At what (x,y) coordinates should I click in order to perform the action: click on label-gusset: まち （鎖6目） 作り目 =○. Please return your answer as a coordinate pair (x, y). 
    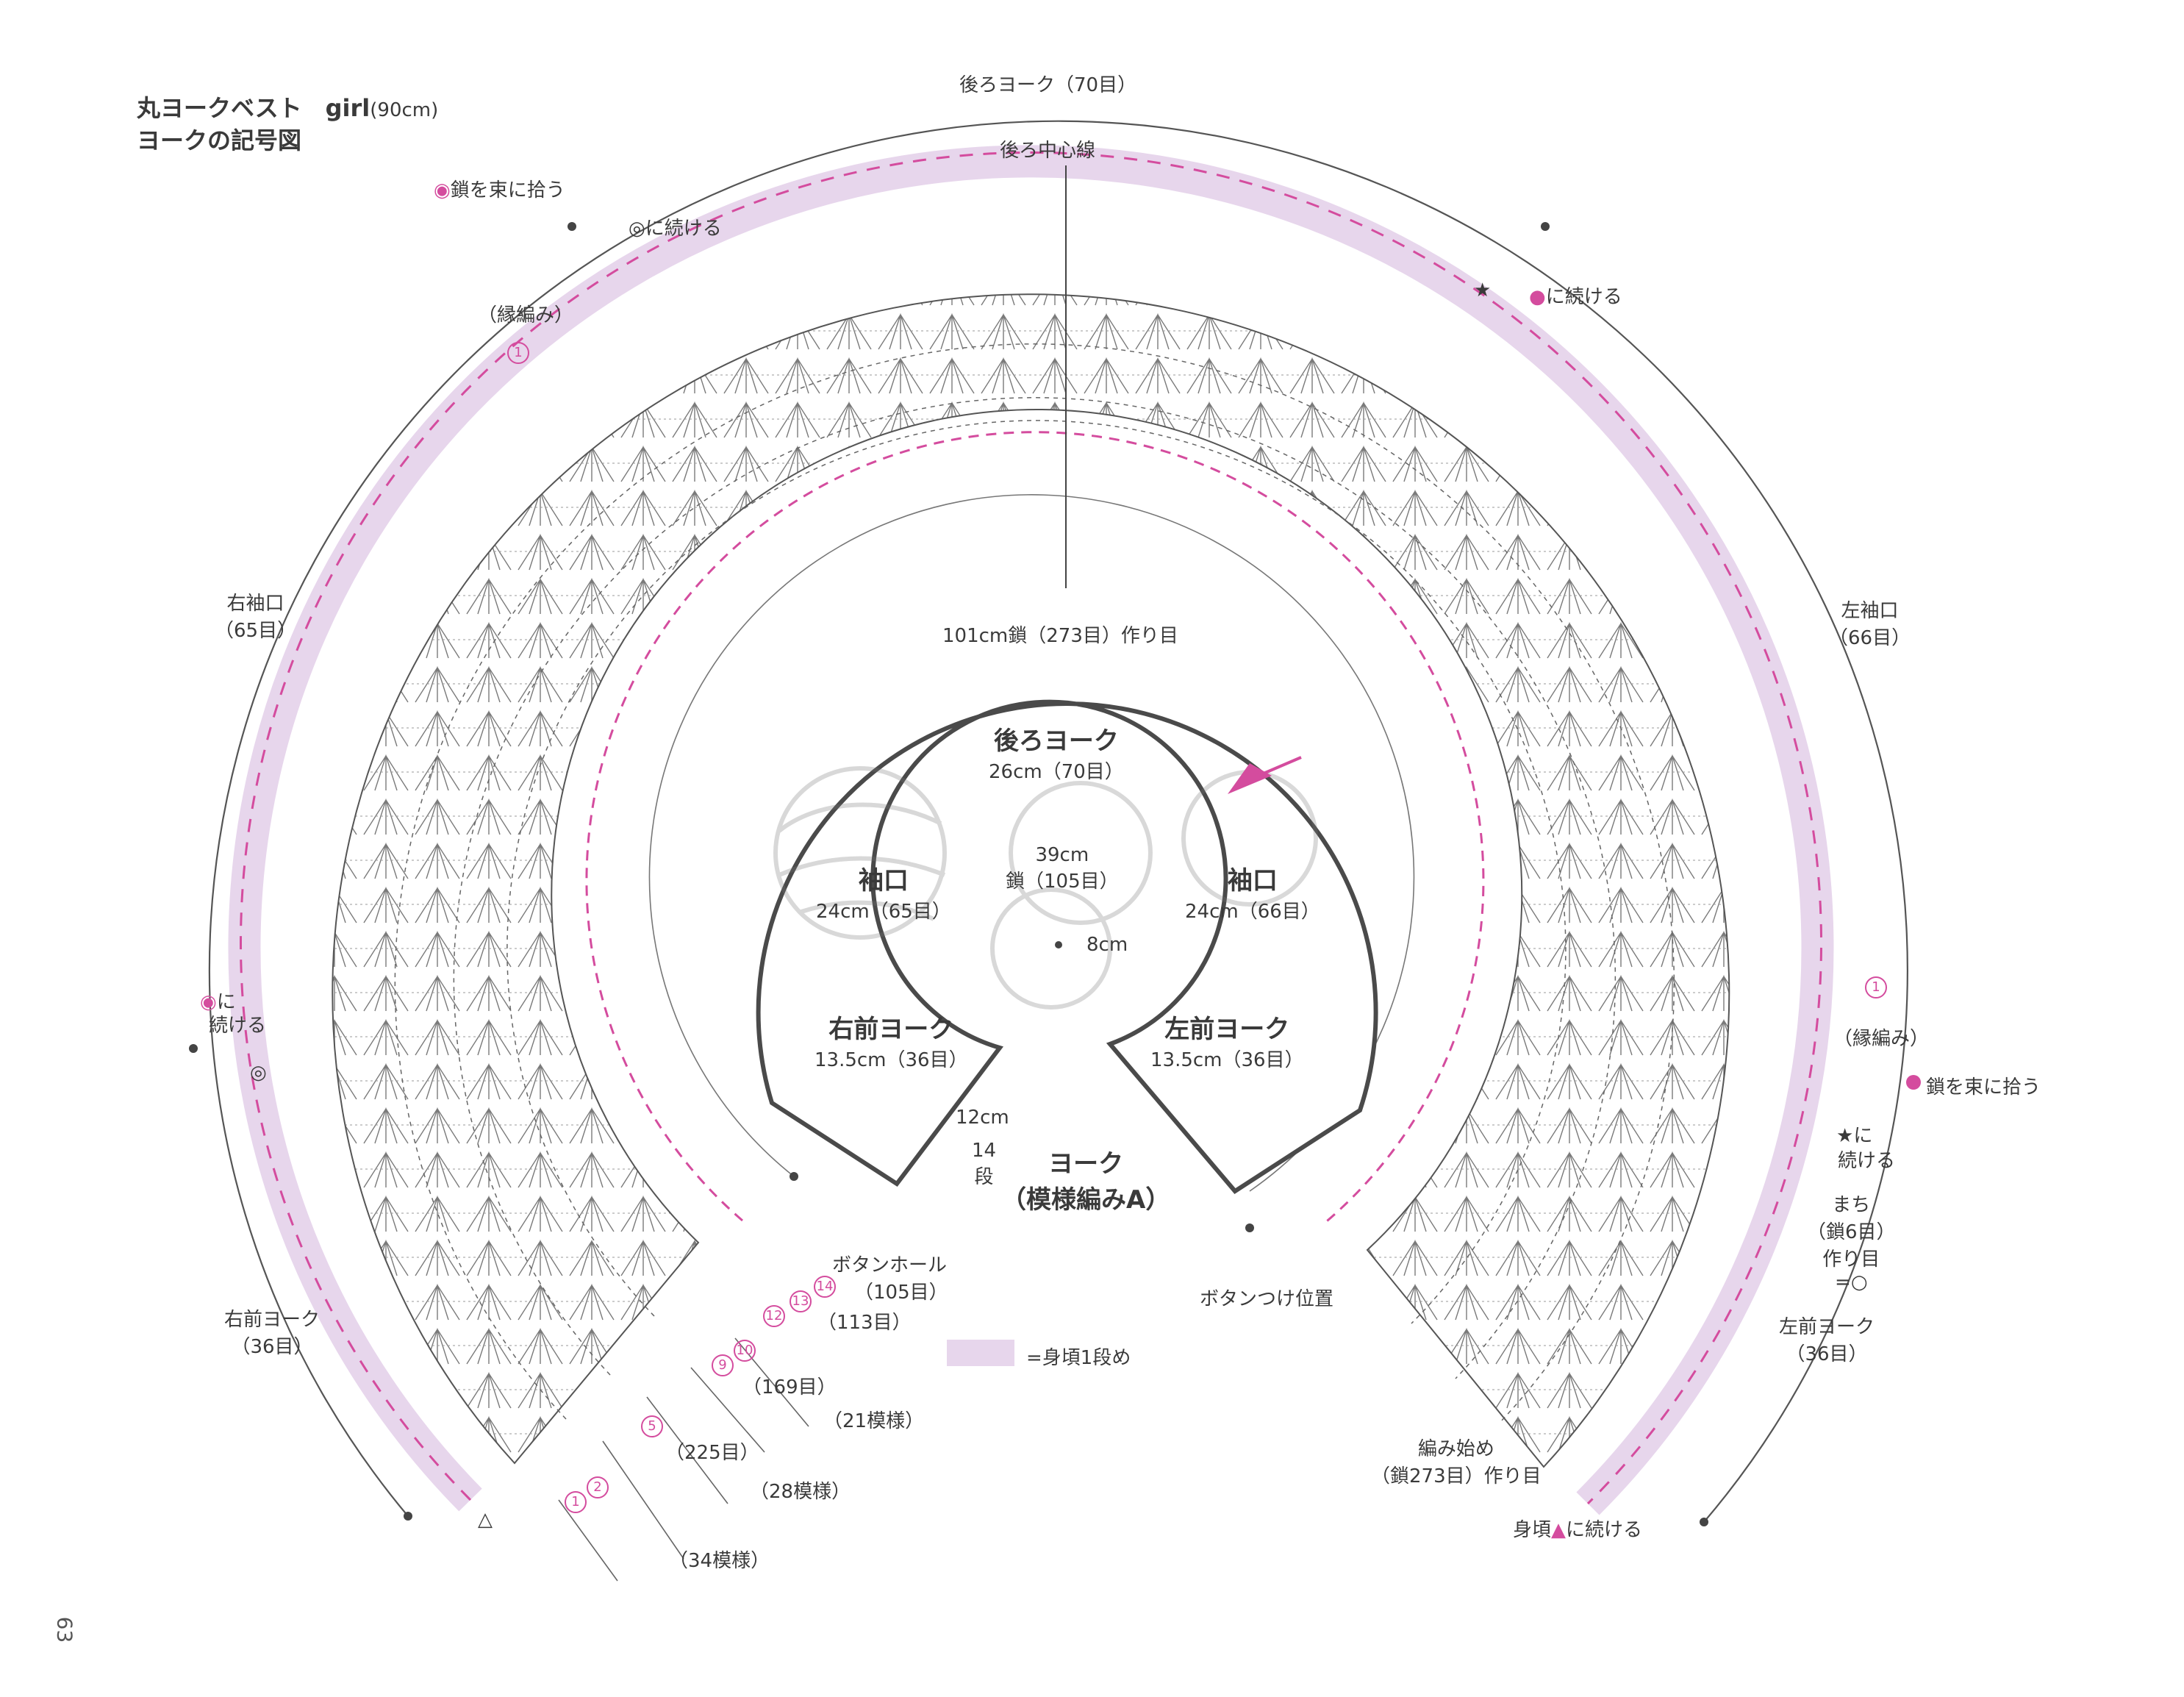
    Looking at the image, I should click on (1851, 1243).